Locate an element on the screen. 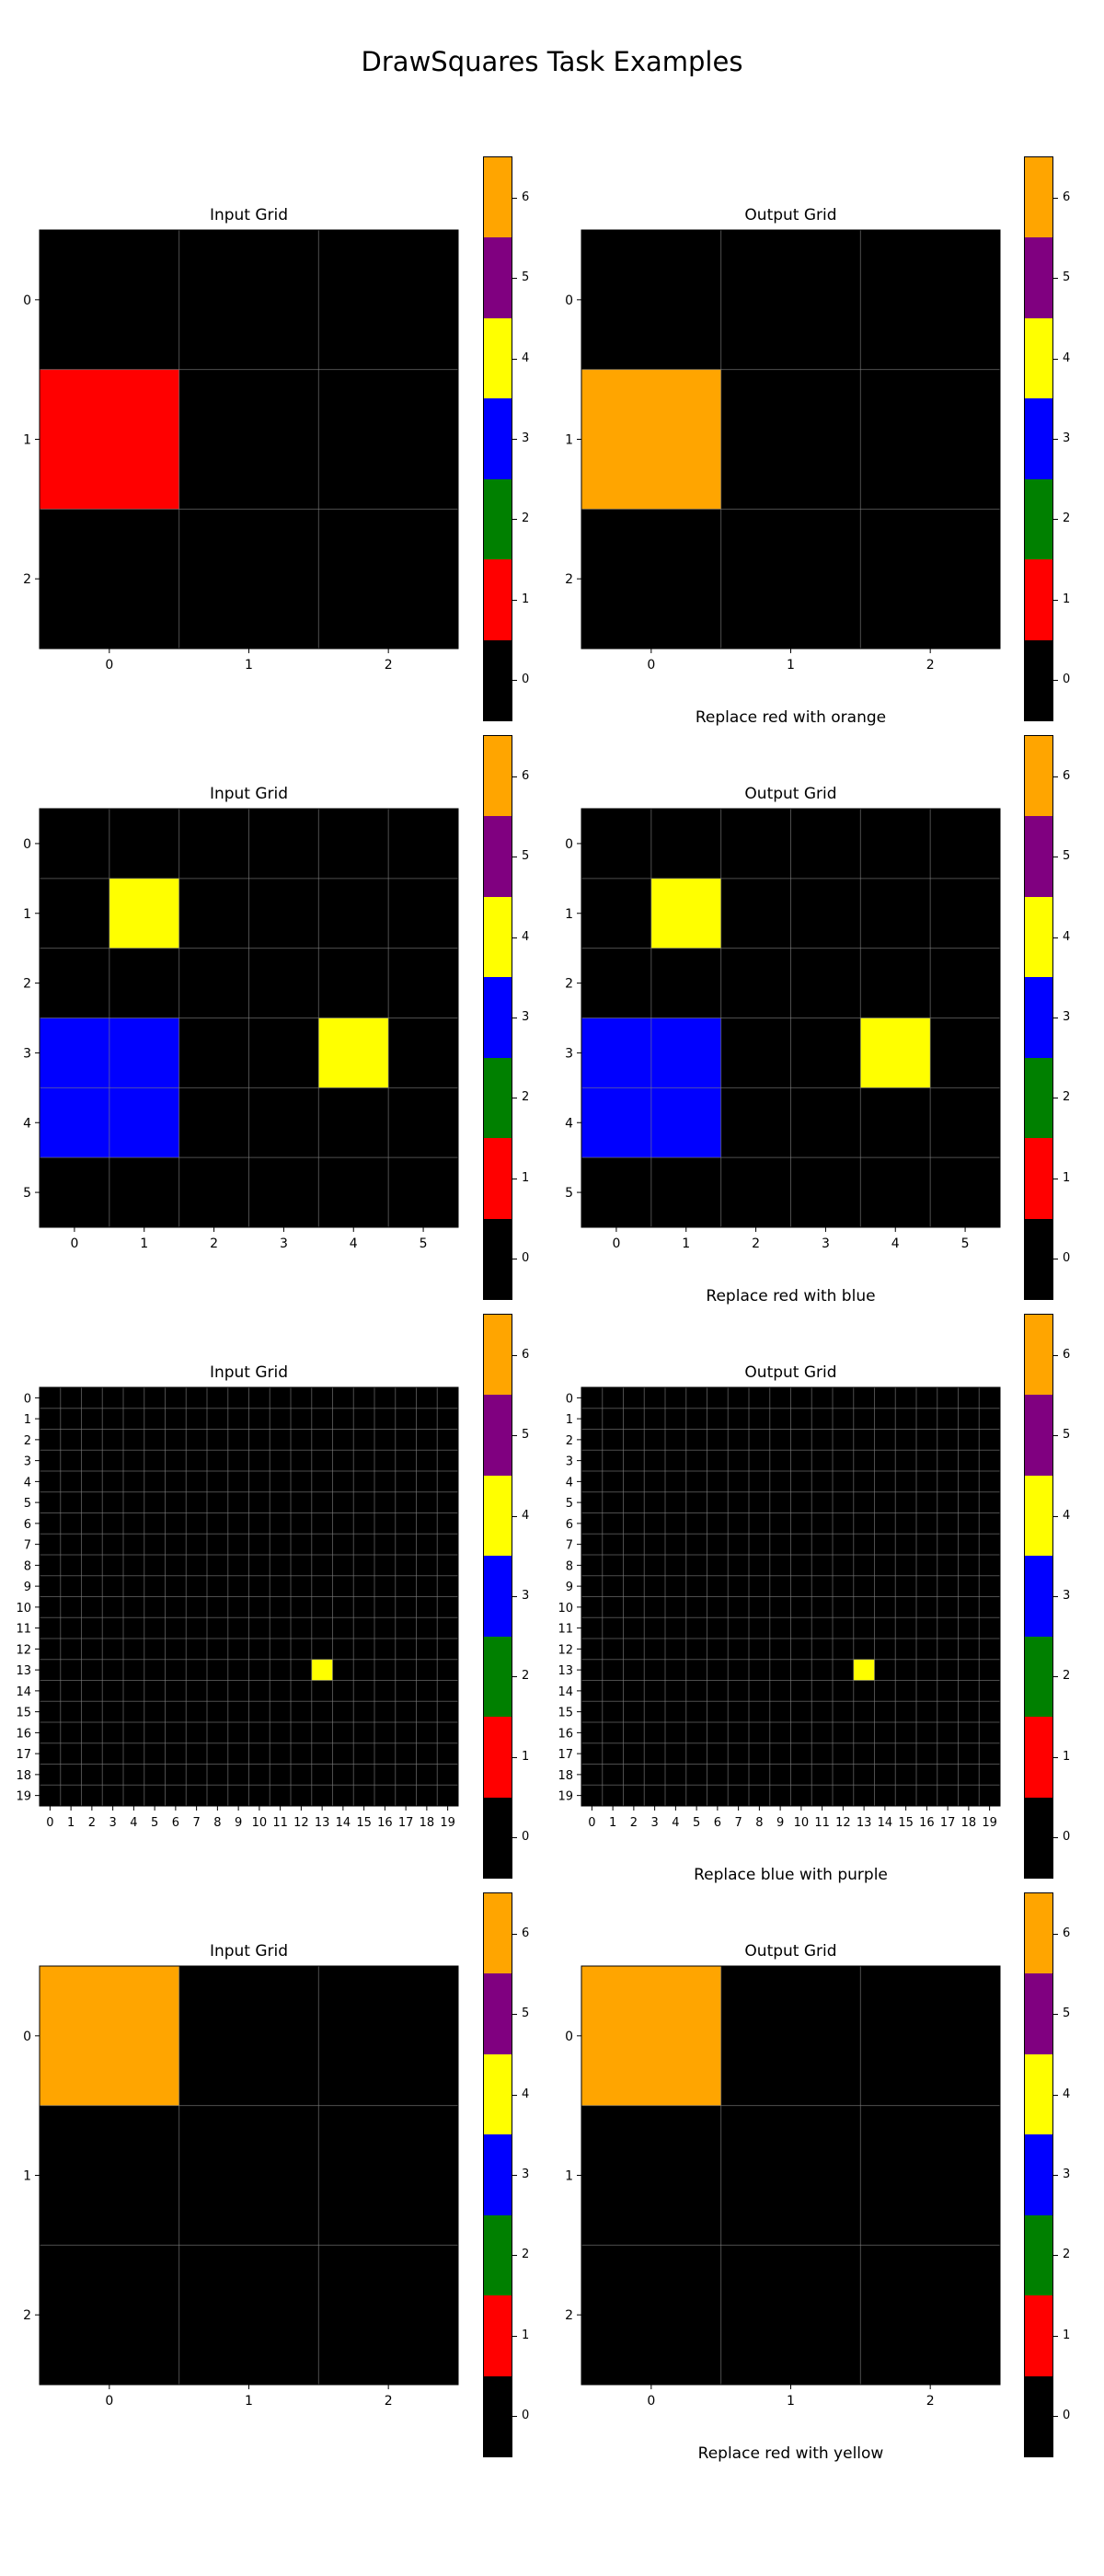 The width and height of the screenshot is (1104, 2576). y-tick-label: 2 is located at coordinates (27, 984).